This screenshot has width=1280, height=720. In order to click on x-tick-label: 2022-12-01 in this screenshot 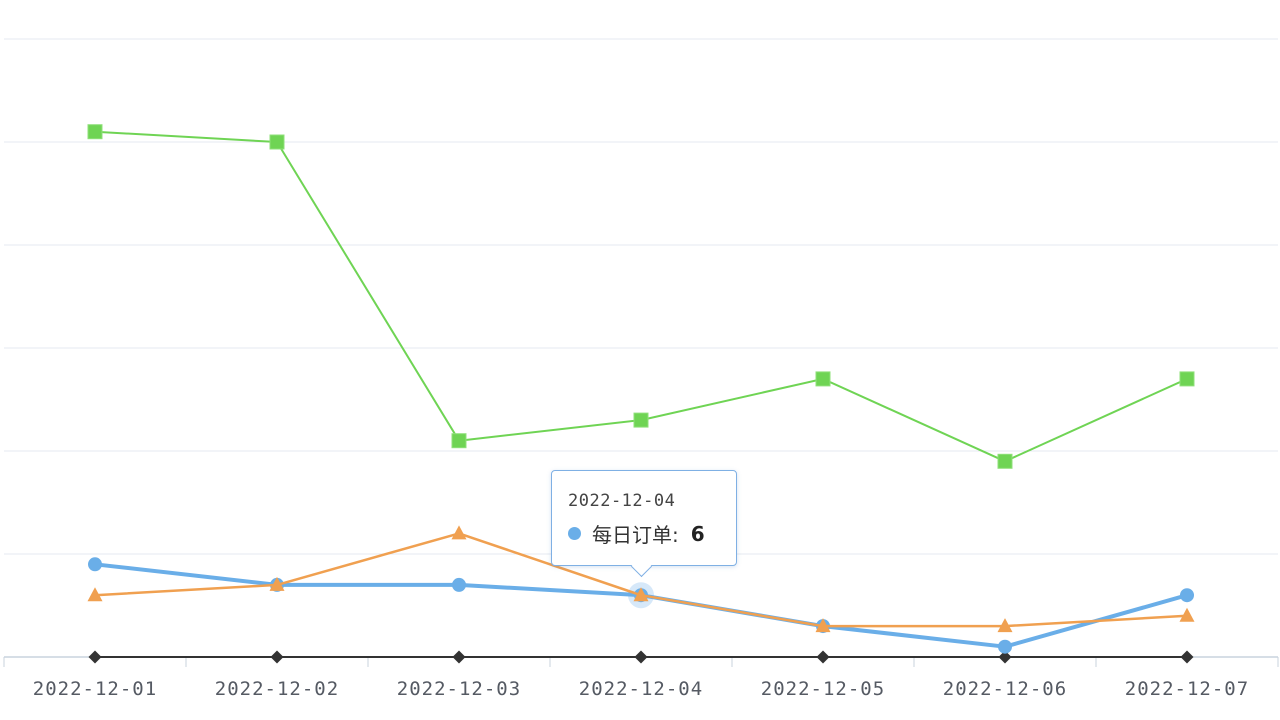, I will do `click(95, 689)`.